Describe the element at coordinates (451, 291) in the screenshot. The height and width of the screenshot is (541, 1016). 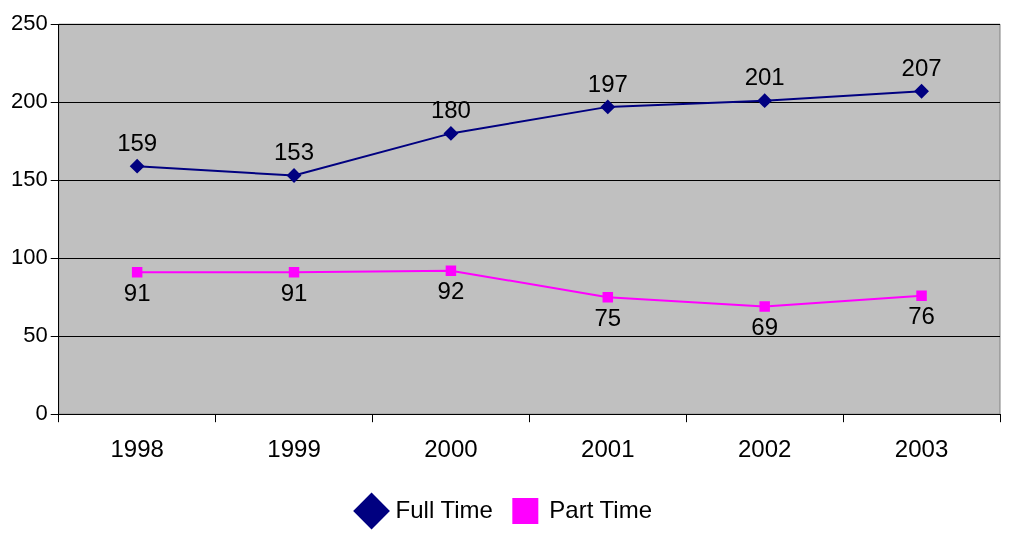
I see `data-label: 92` at that location.